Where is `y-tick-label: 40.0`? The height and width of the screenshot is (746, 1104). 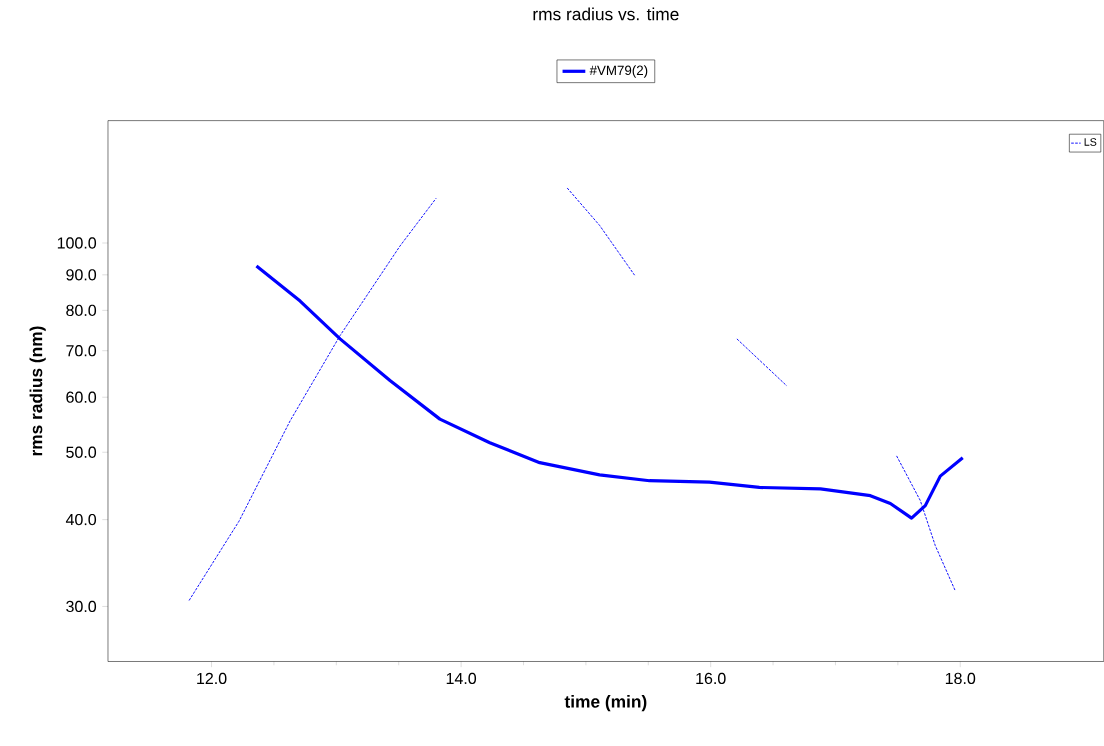 y-tick-label: 40.0 is located at coordinates (81, 519).